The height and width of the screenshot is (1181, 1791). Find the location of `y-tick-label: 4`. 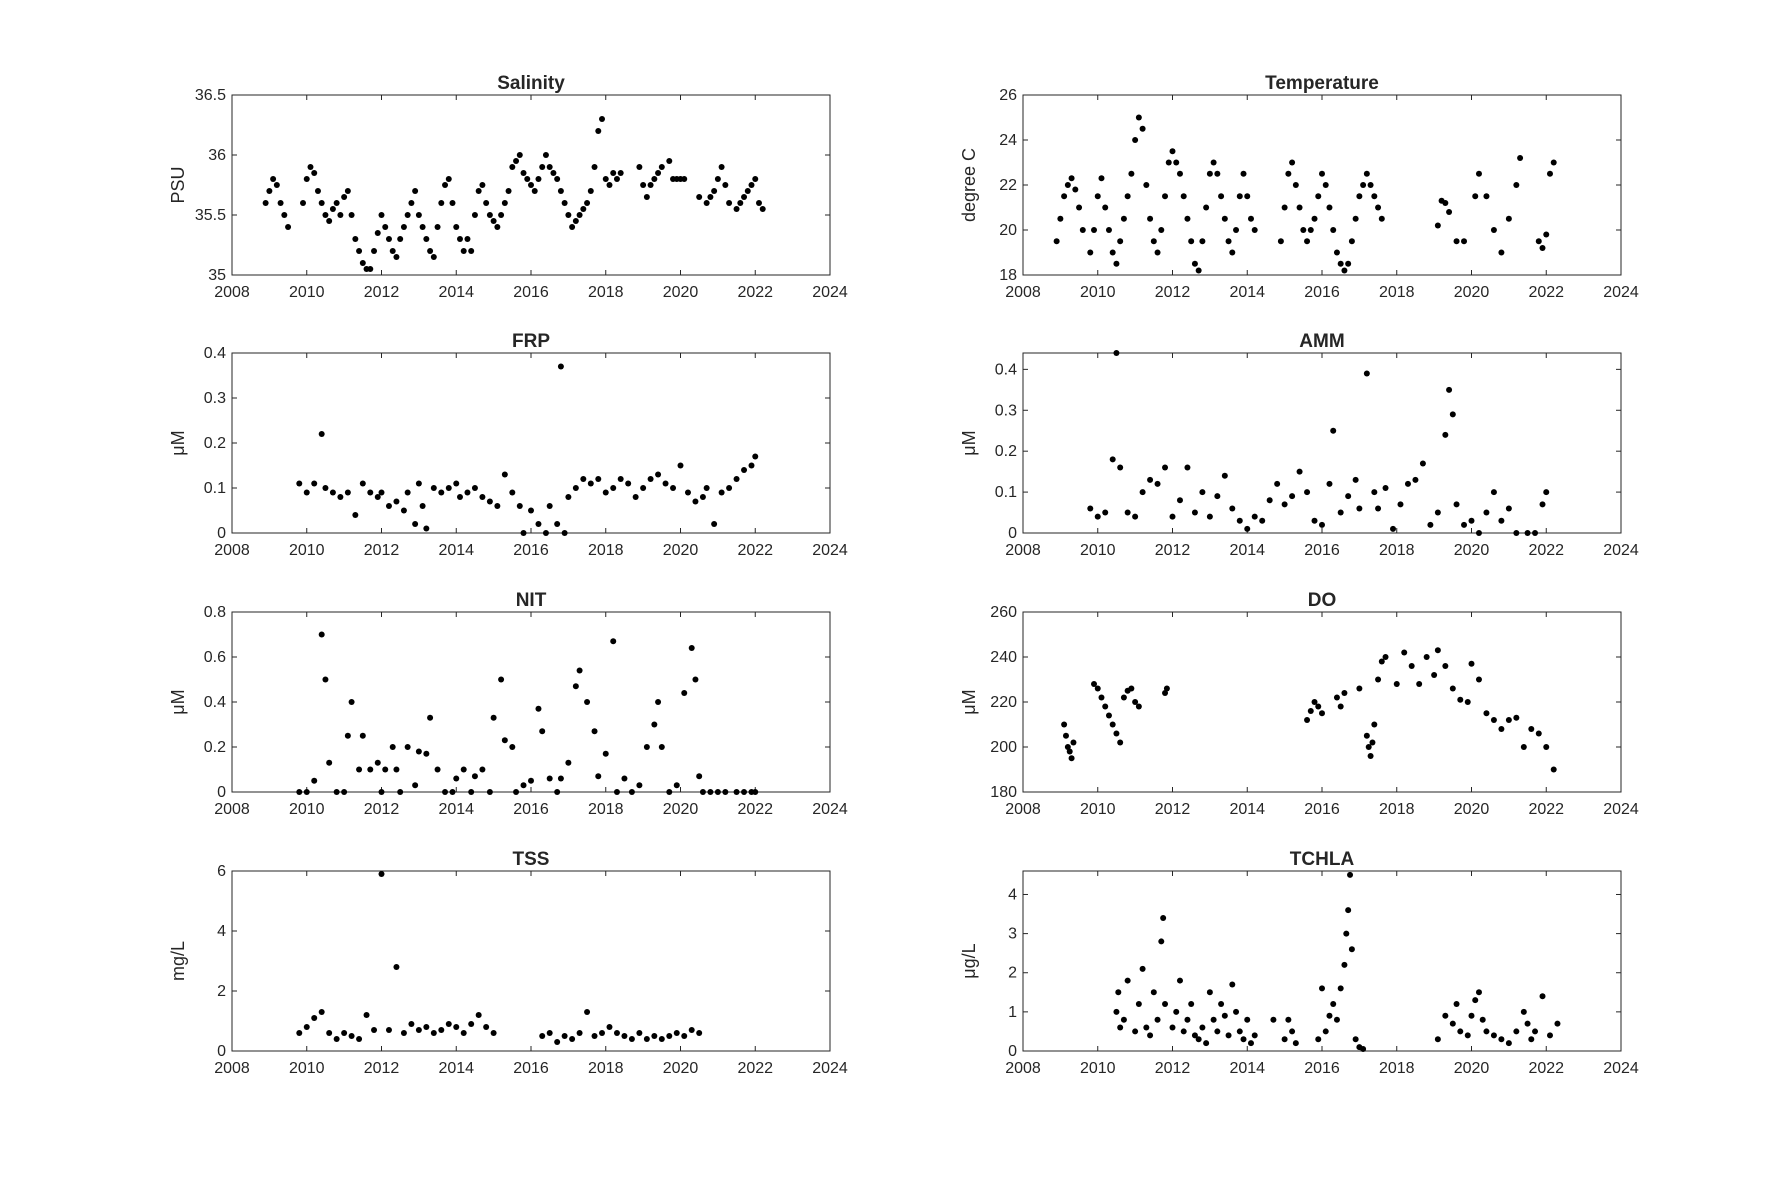

y-tick-label: 4 is located at coordinates (221, 931).